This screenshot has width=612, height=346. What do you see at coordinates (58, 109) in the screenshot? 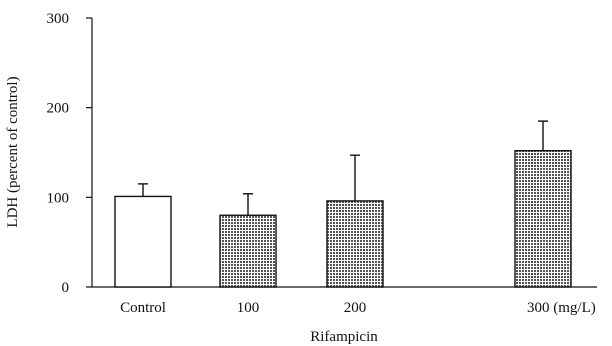
I see `y-tick-label-2: 200` at bounding box center [58, 109].